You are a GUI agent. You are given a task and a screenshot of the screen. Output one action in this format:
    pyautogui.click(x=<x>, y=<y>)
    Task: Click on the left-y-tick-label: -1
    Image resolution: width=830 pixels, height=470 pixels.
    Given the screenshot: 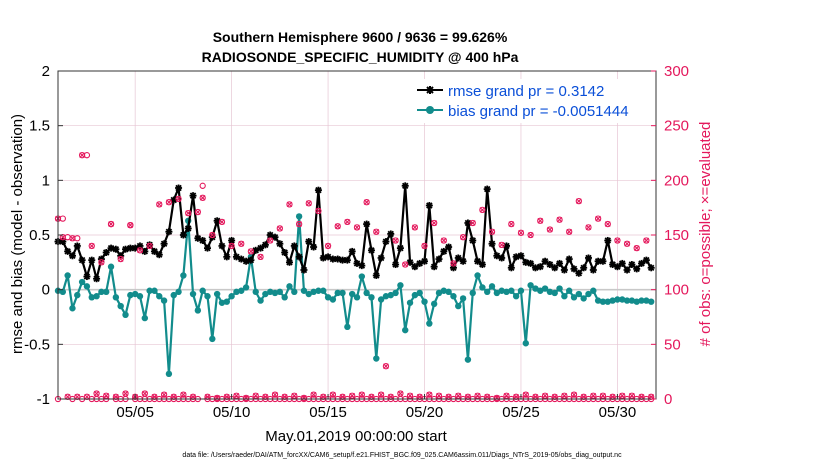 What is the action you would take?
    pyautogui.click(x=43, y=399)
    